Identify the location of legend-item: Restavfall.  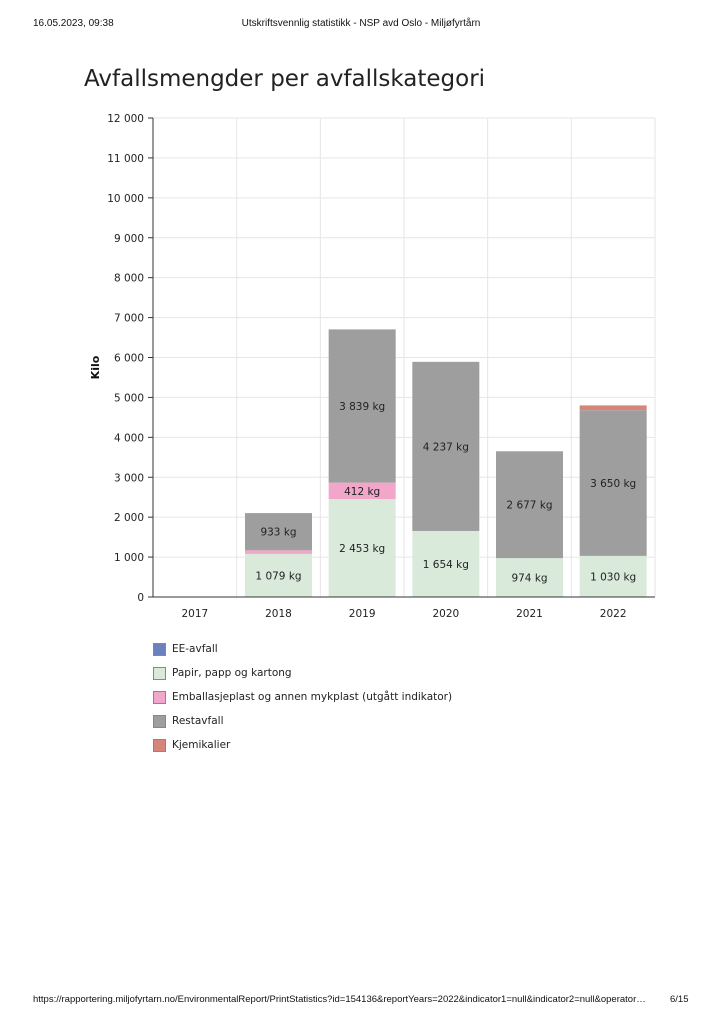
(302, 721).